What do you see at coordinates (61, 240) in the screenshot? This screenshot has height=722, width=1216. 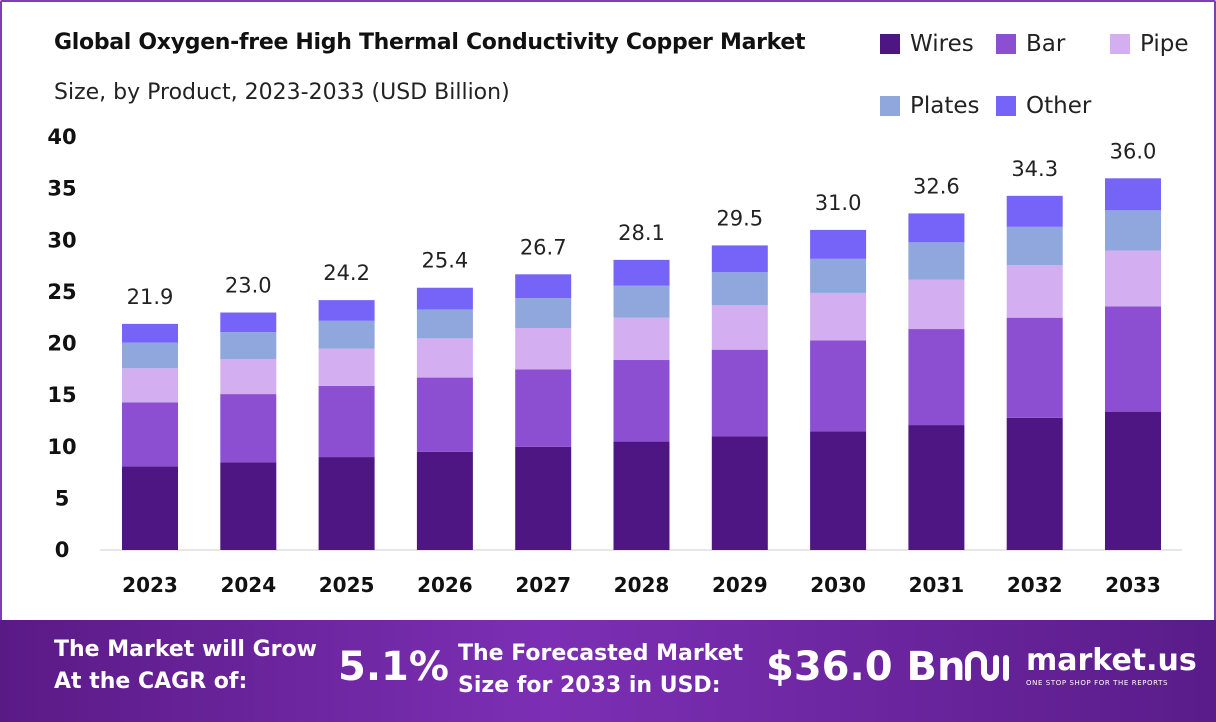 I see `y-tick-label: 30` at bounding box center [61, 240].